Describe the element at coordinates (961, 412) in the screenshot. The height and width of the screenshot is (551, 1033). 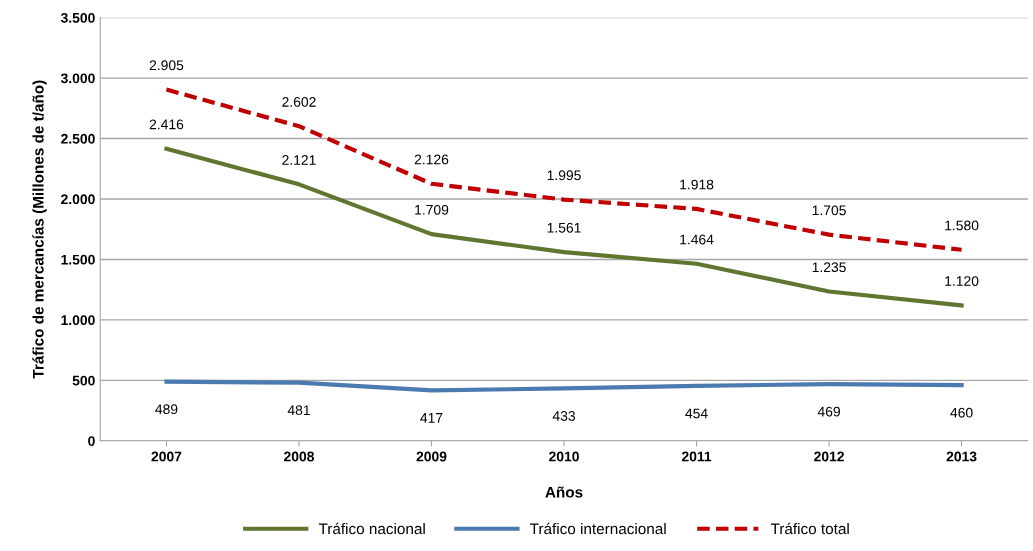
I see `data-label: 460` at that location.